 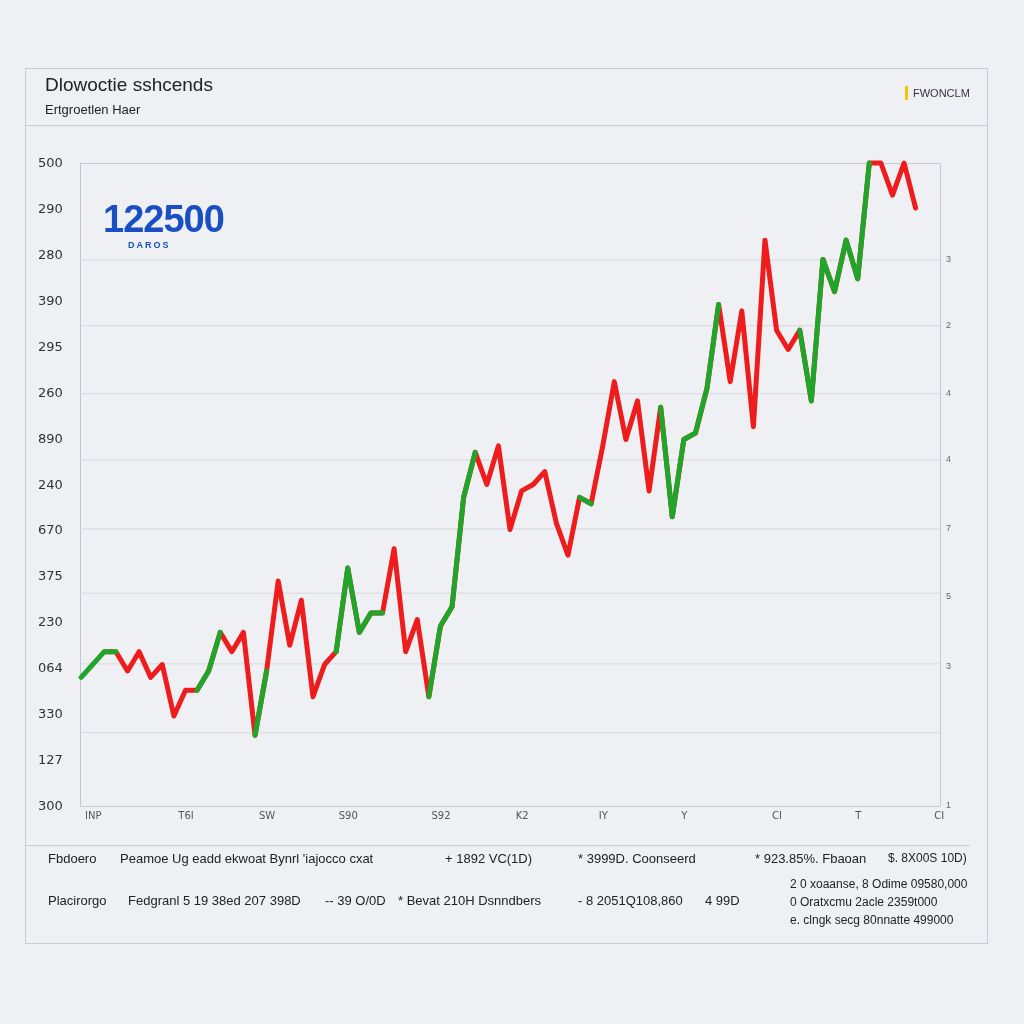 What do you see at coordinates (267, 815) in the screenshot?
I see `x-tick-label: SW` at bounding box center [267, 815].